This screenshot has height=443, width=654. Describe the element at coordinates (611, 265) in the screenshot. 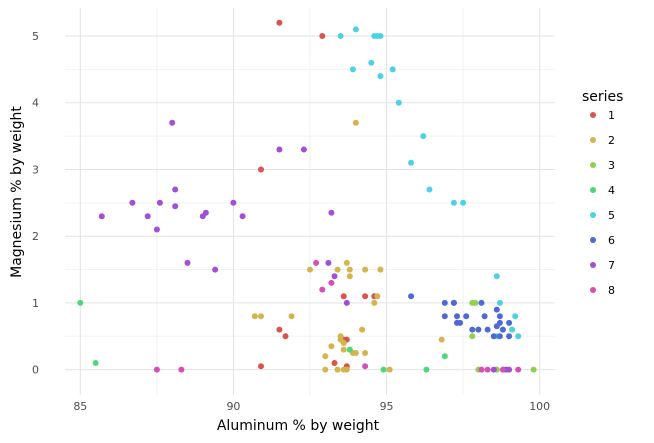

I see `legend-label-7: 7` at that location.